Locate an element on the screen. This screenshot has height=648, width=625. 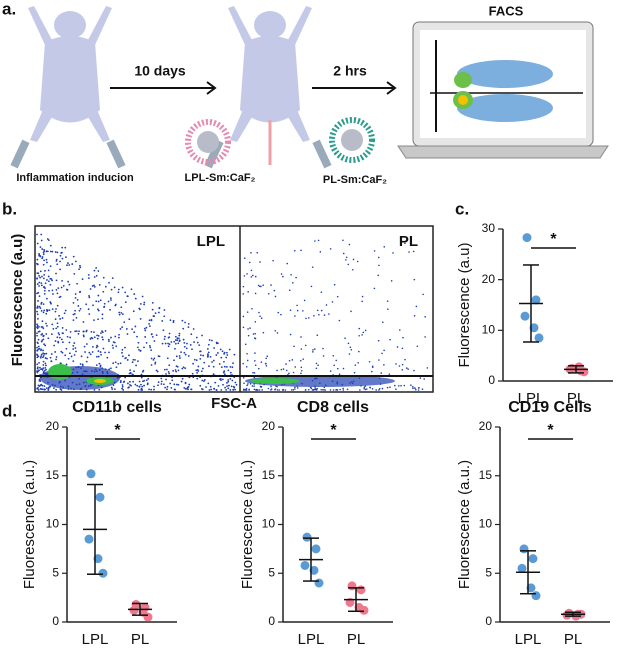
y-tick-label: 10 is located at coordinates (489, 330).